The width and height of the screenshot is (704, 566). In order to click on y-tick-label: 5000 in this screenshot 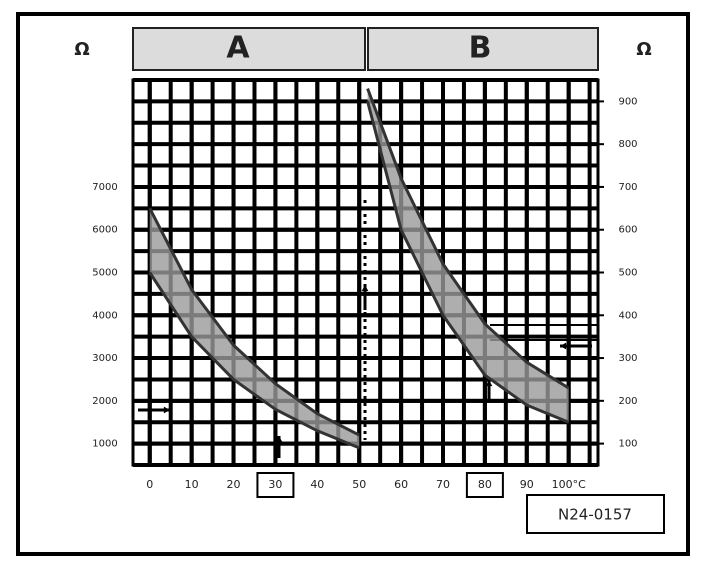, I will do `click(104, 273)`.